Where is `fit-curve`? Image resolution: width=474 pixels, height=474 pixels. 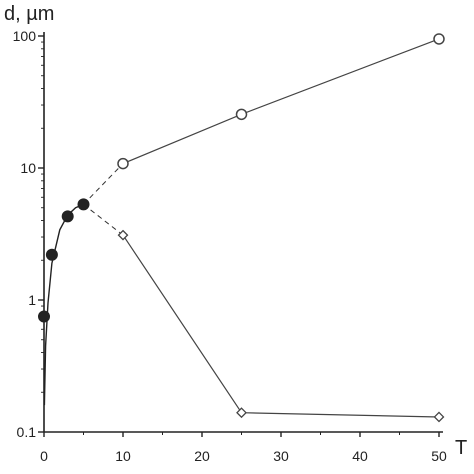 fit-curve is located at coordinates (63, 304).